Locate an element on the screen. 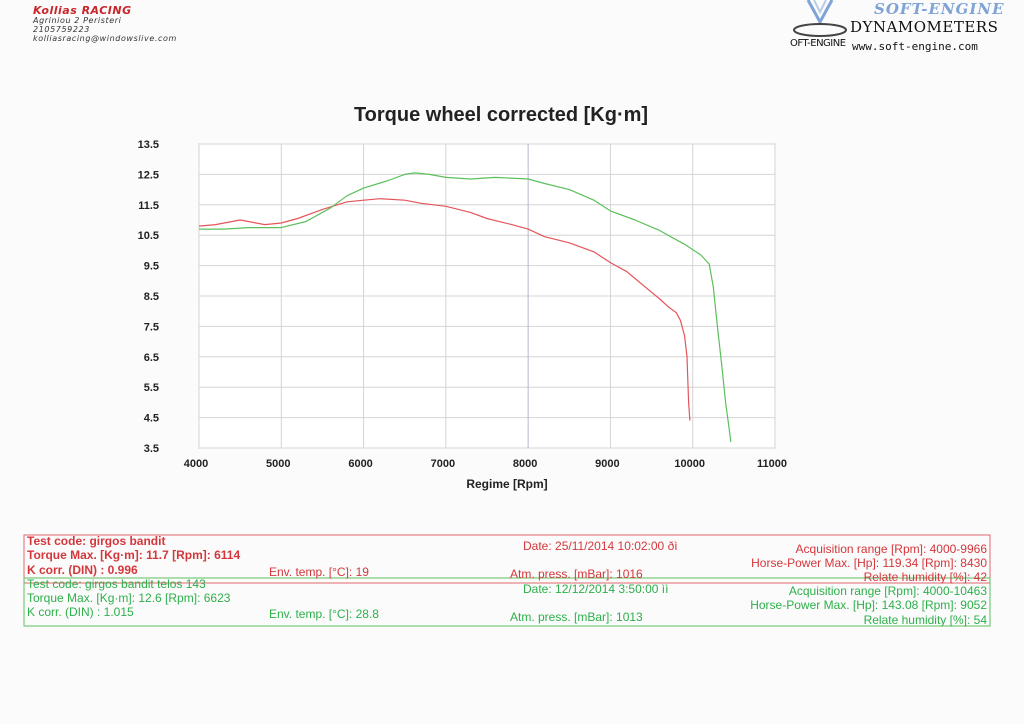  company-phone: 2105759223 is located at coordinates (61, 29).